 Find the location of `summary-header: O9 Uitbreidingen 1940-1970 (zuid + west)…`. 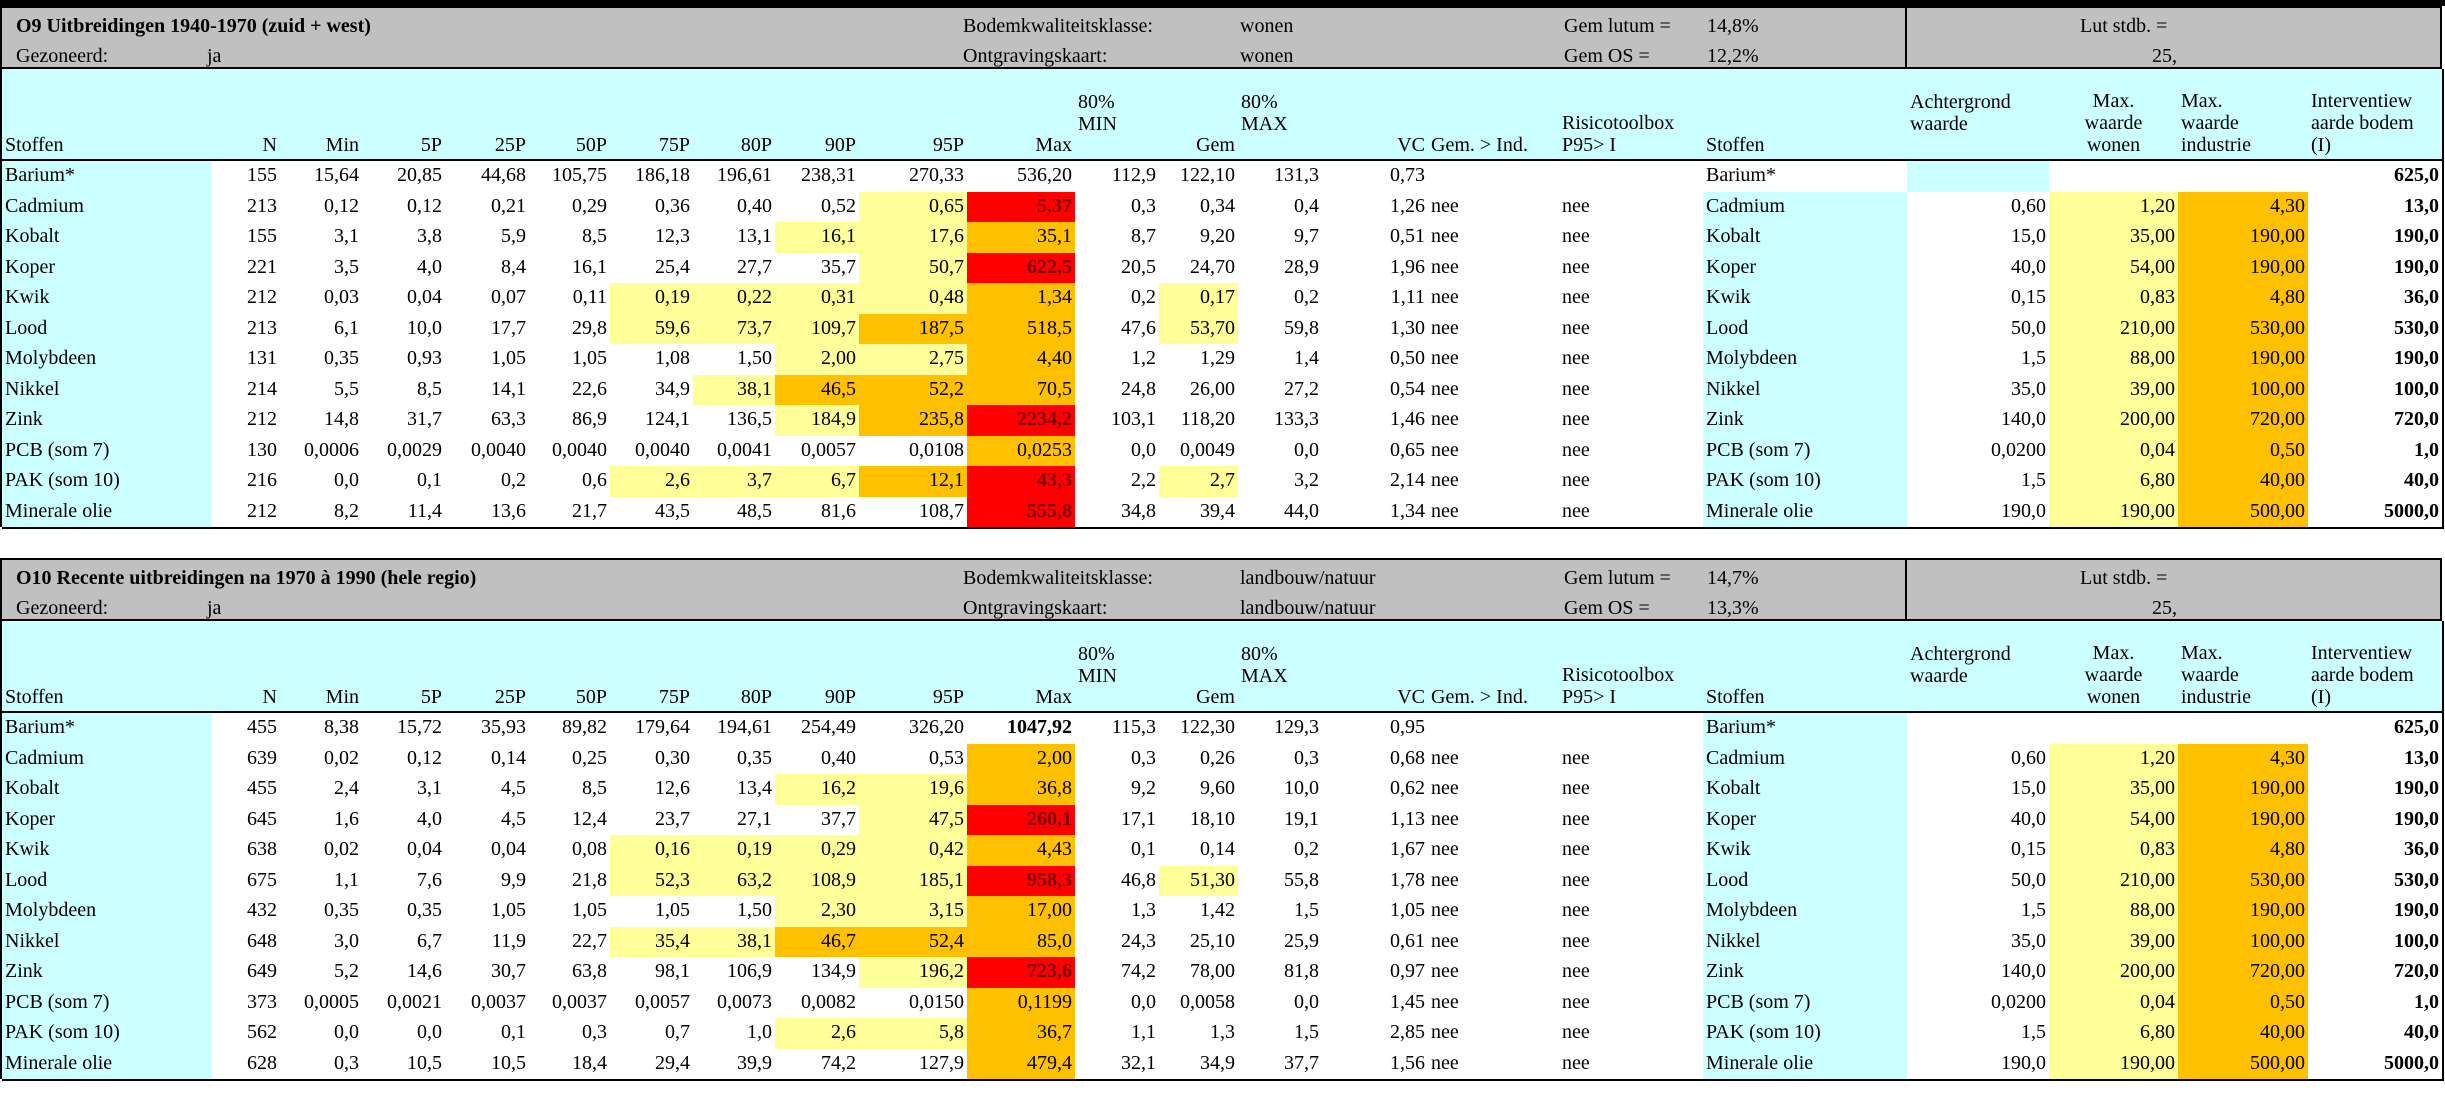

summary-header: O9 Uitbreidingen 1940-1970 (zuid + west)… is located at coordinates (1221, 37).